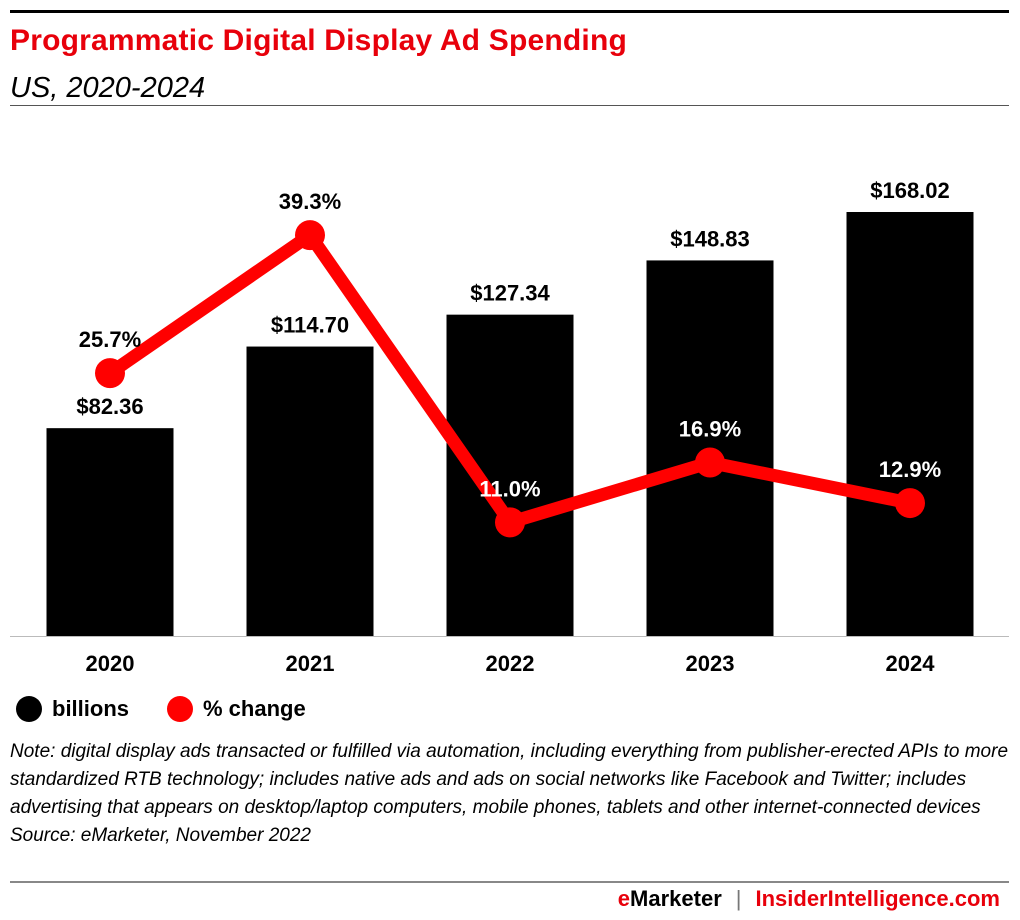  What do you see at coordinates (510, 522) in the screenshot?
I see `pct-change-point-2022` at bounding box center [510, 522].